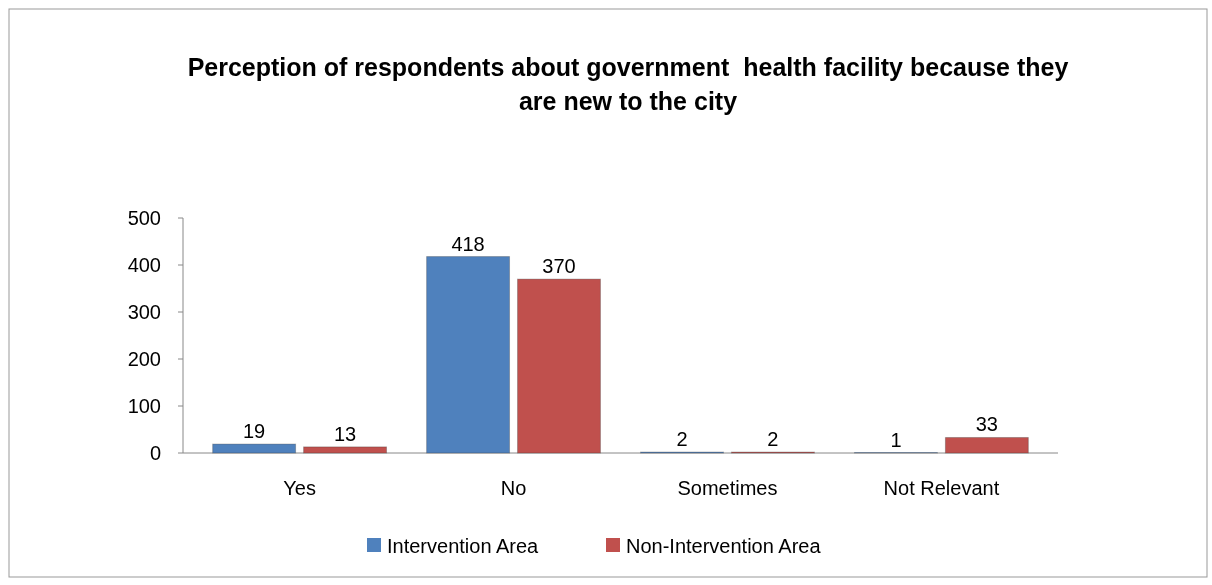 The image size is (1212, 585). Describe the element at coordinates (513, 488) in the screenshot. I see `x-tick-label: No` at that location.